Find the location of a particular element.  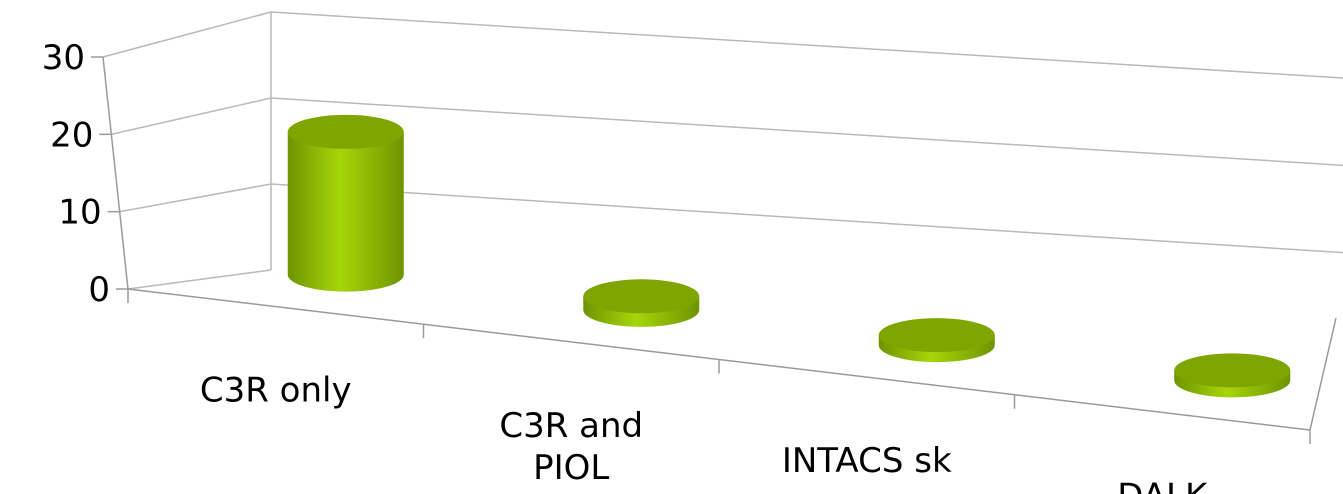

x-tick-label: C3R only is located at coordinates (276, 391).